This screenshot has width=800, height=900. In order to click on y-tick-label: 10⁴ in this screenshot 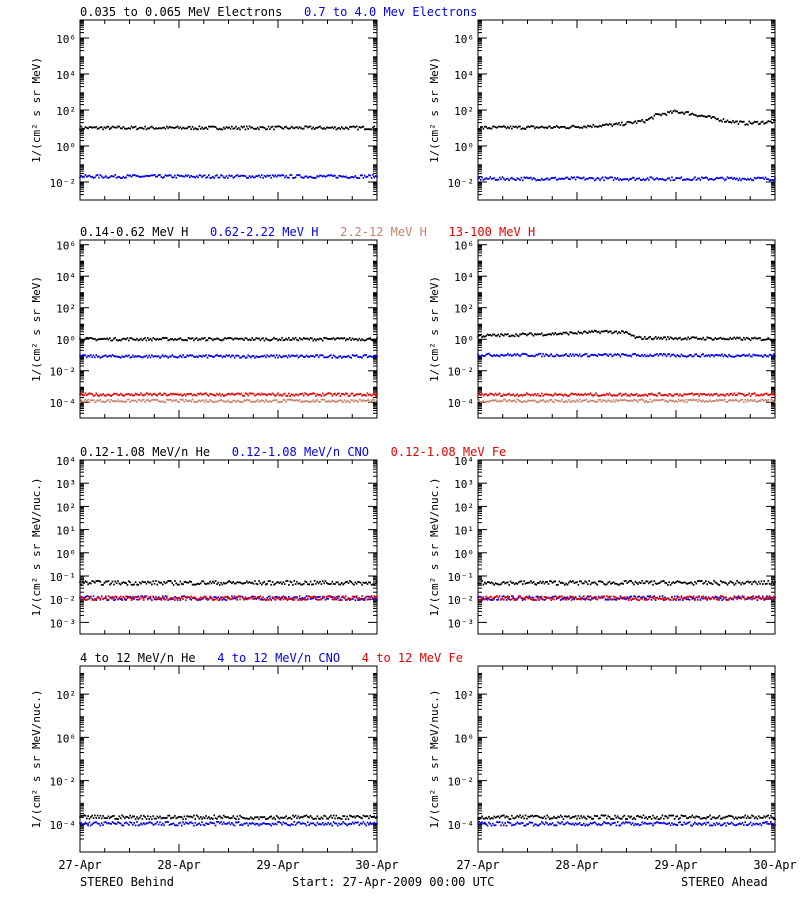, I will do `click(66, 75)`.